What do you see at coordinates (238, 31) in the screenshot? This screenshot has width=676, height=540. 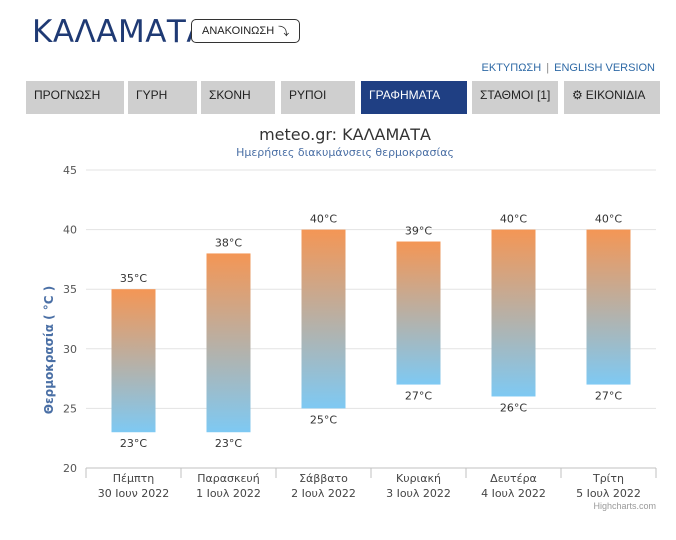 I see `announcement-label: ΑΝΑΚΟΙΝΩΣΗ` at bounding box center [238, 31].